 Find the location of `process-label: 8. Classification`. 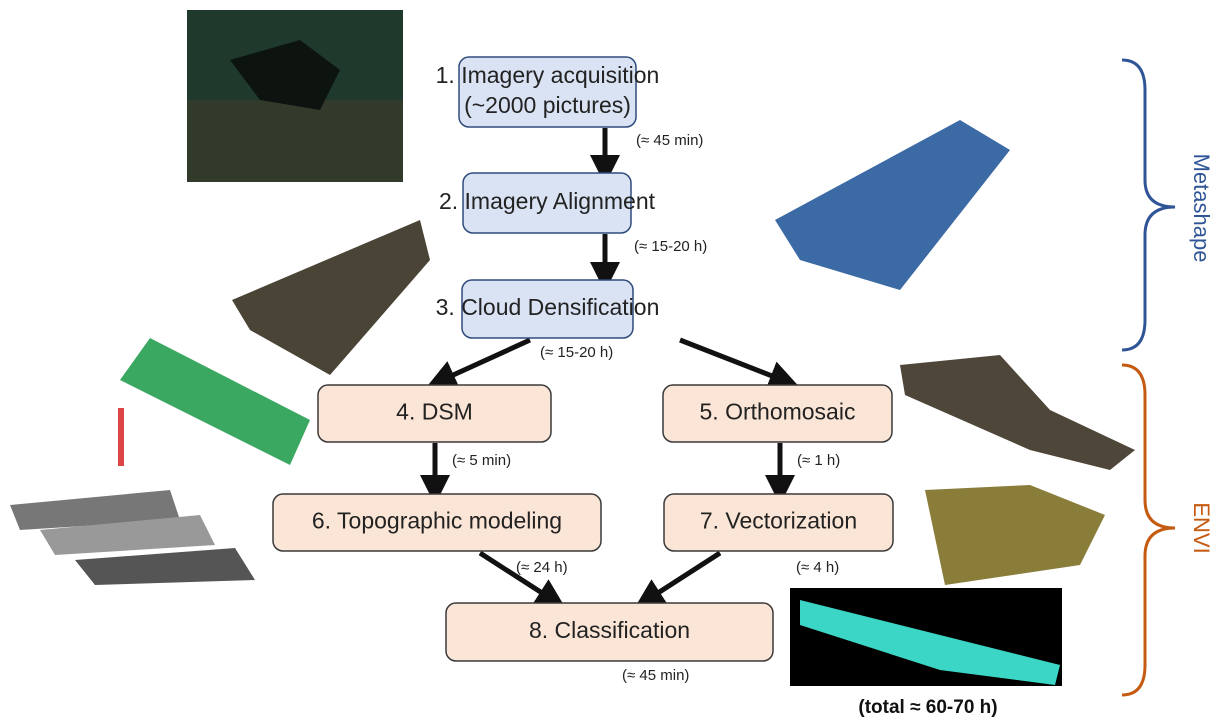

process-label: 8. Classification is located at coordinates (609, 630).